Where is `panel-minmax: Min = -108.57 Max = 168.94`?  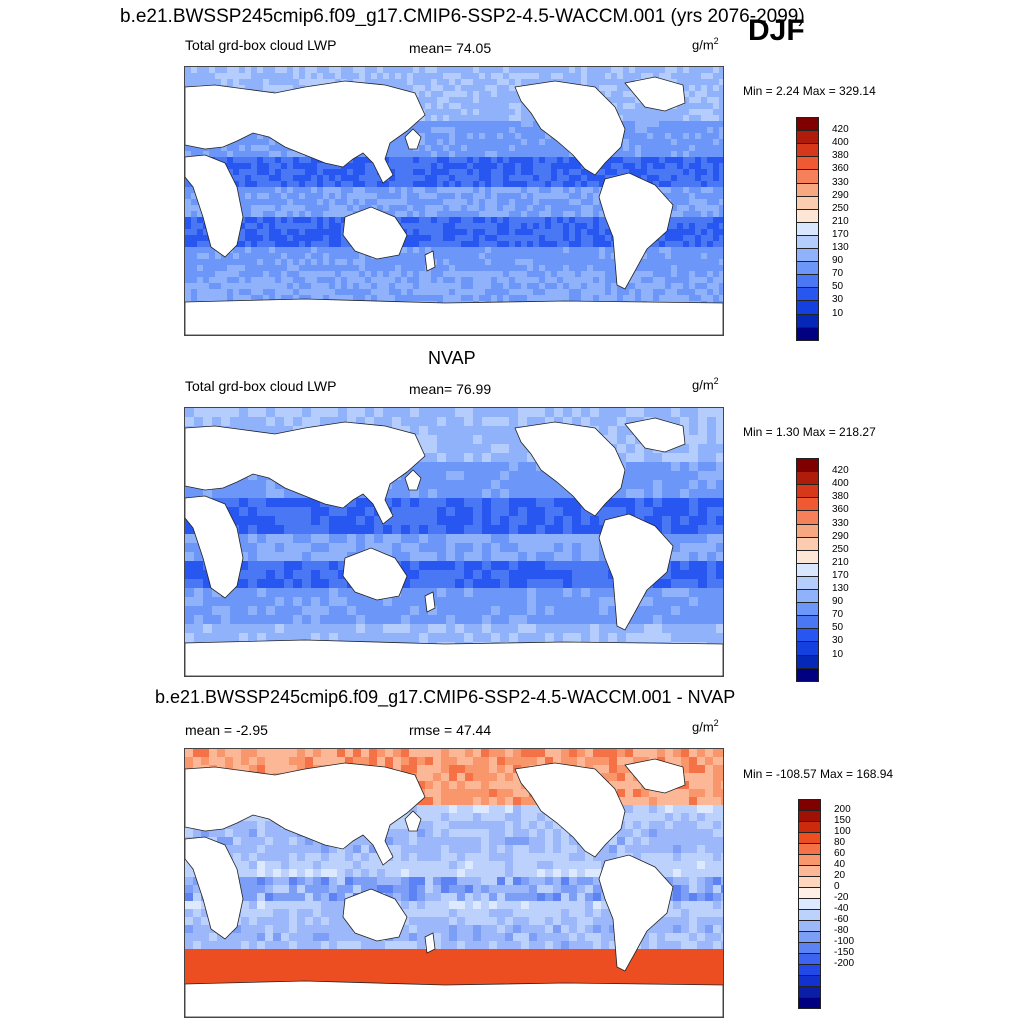
panel-minmax: Min = -108.57 Max = 168.94 is located at coordinates (818, 774).